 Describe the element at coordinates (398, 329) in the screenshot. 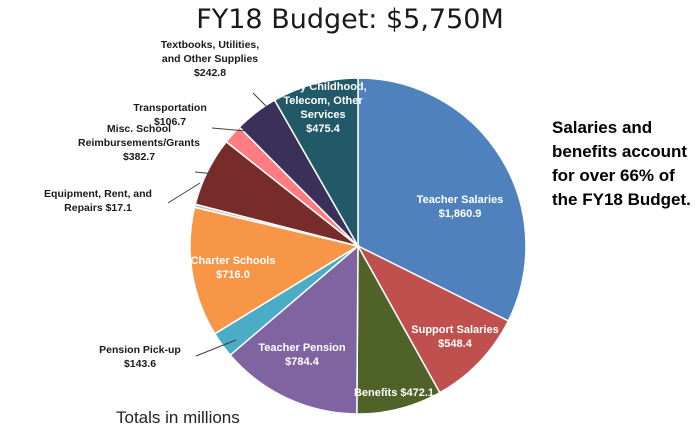

I see `pie-slice-benefits` at that location.